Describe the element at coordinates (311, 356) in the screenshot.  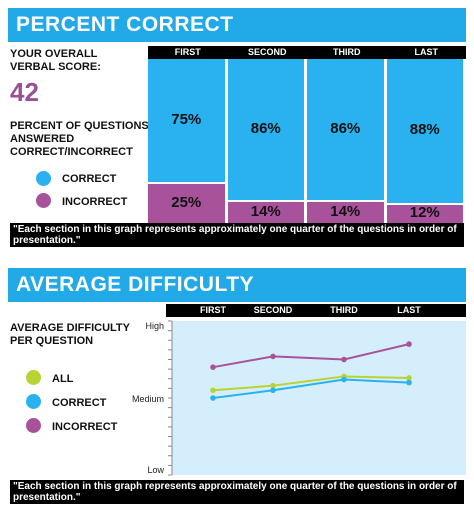
I see `series-line-incorrect` at that location.